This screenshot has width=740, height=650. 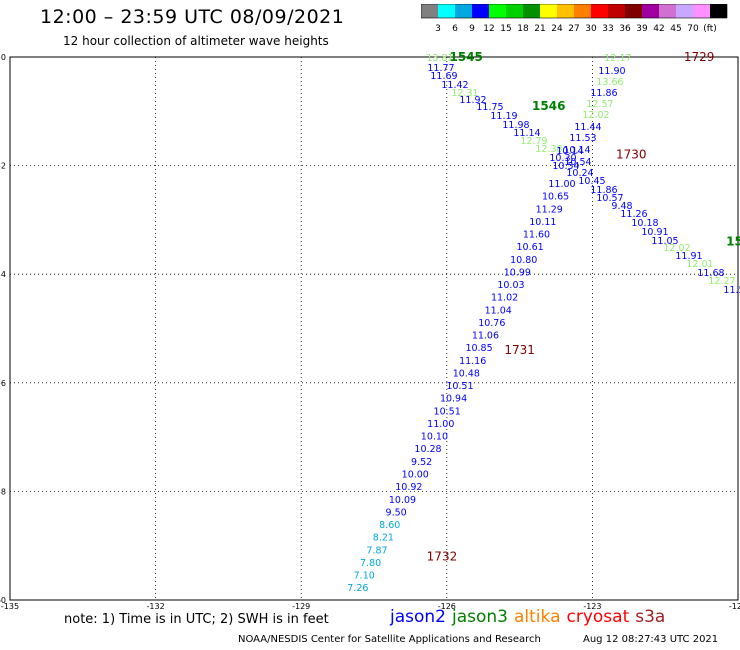 I want to click on swh-value-label: 10.30, so click(x=562, y=158).